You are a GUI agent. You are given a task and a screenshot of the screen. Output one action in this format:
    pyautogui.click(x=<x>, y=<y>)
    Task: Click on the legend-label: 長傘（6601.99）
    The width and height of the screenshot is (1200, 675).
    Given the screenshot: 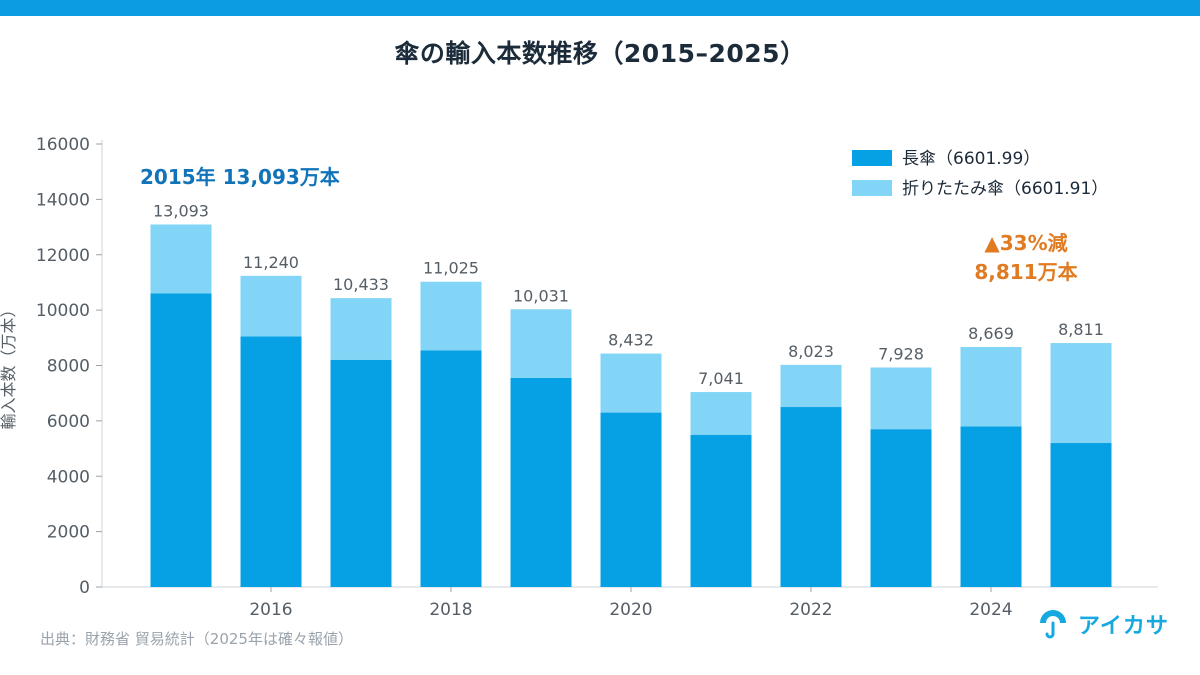 What is the action you would take?
    pyautogui.click(x=971, y=159)
    